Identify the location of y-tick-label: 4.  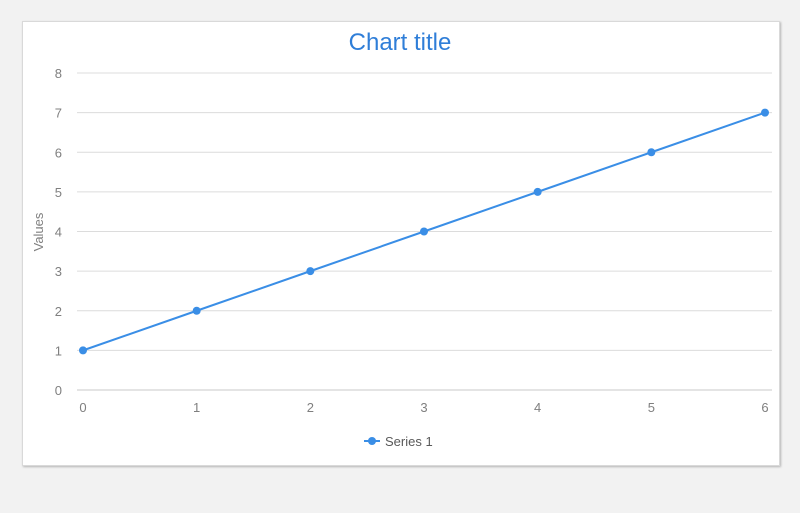
(58, 232).